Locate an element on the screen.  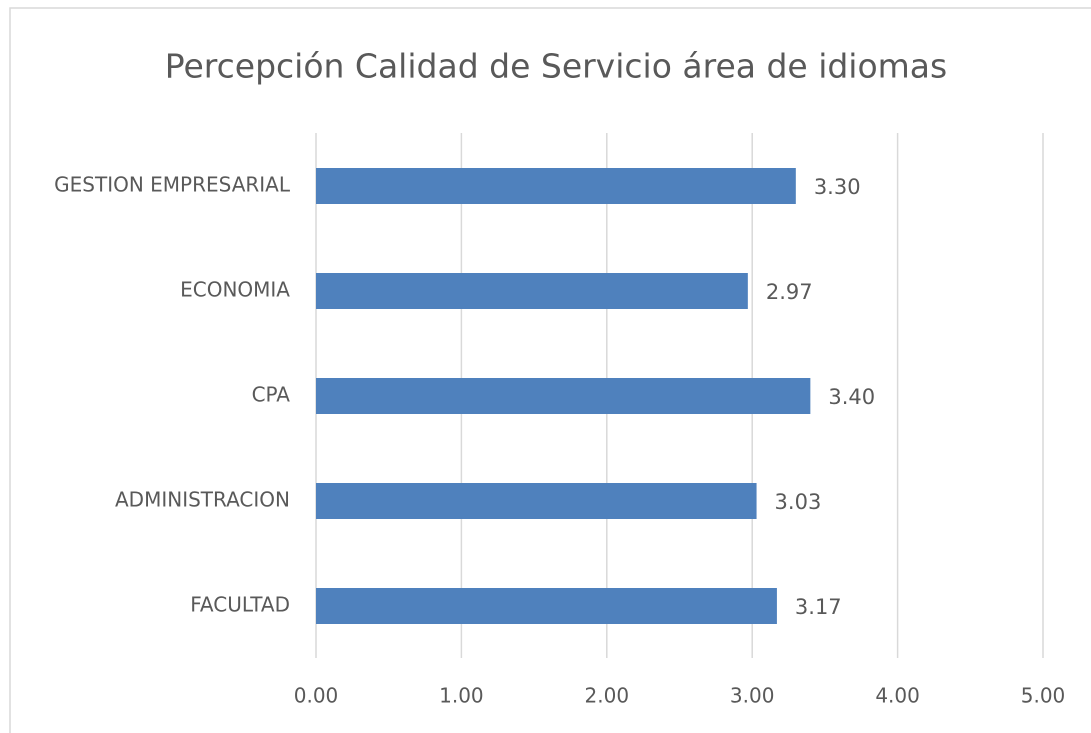
y-tick-label: FACULTAD is located at coordinates (240, 605).